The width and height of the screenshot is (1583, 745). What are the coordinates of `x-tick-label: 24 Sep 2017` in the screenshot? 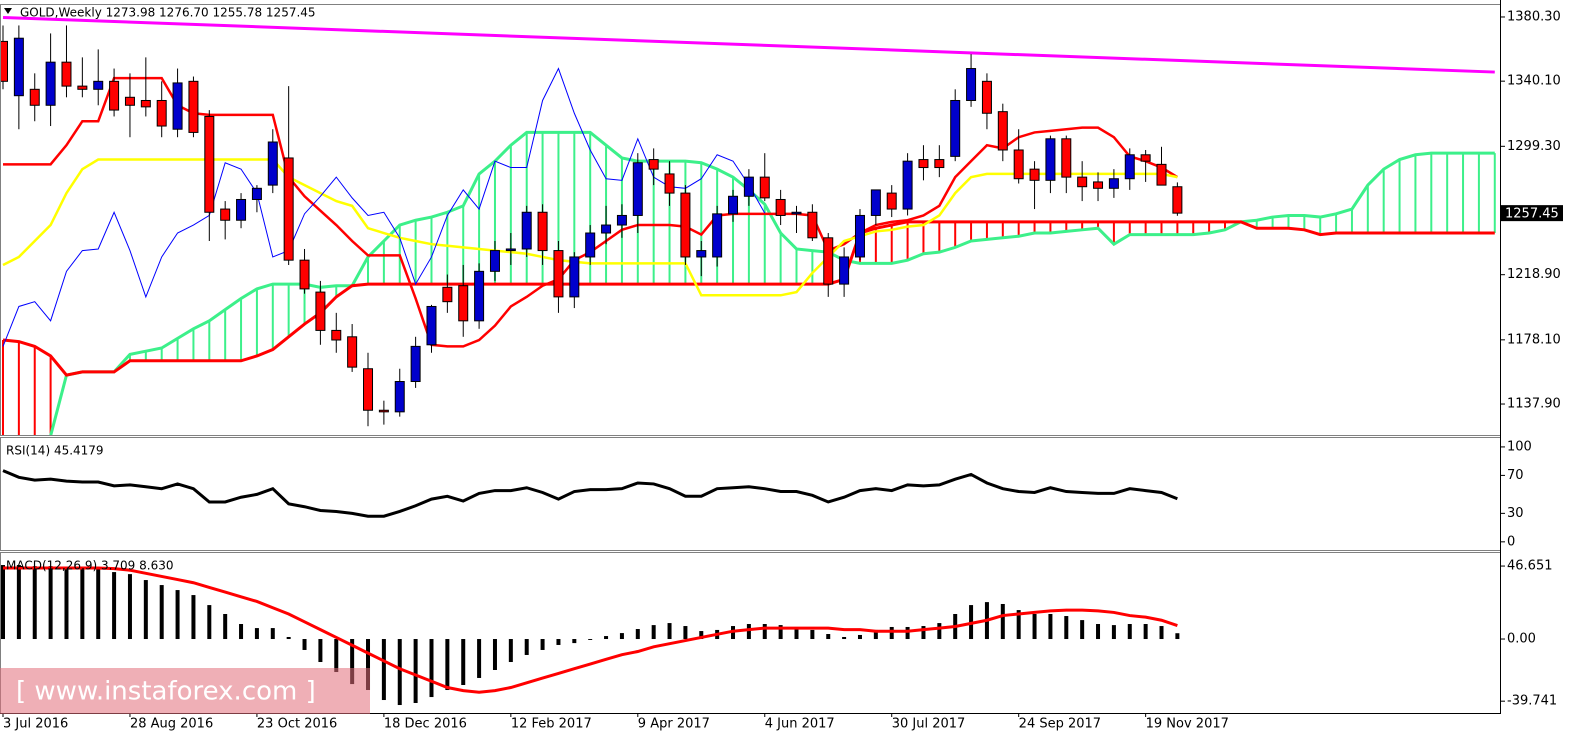 It's located at (1060, 724).